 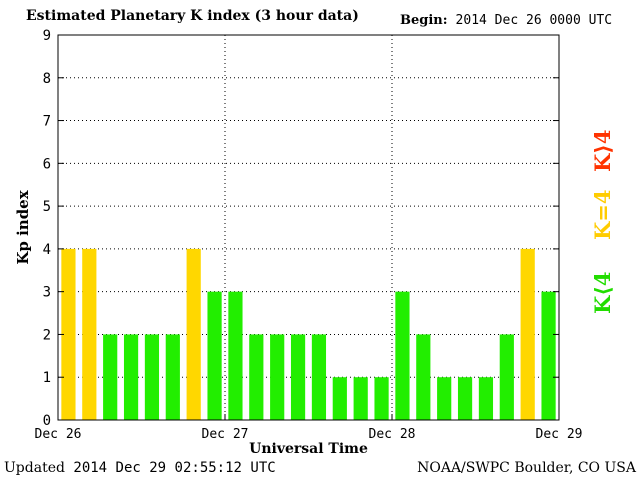 What do you see at coordinates (47, 250) in the screenshot?
I see `y-tick-label-4: 4` at bounding box center [47, 250].